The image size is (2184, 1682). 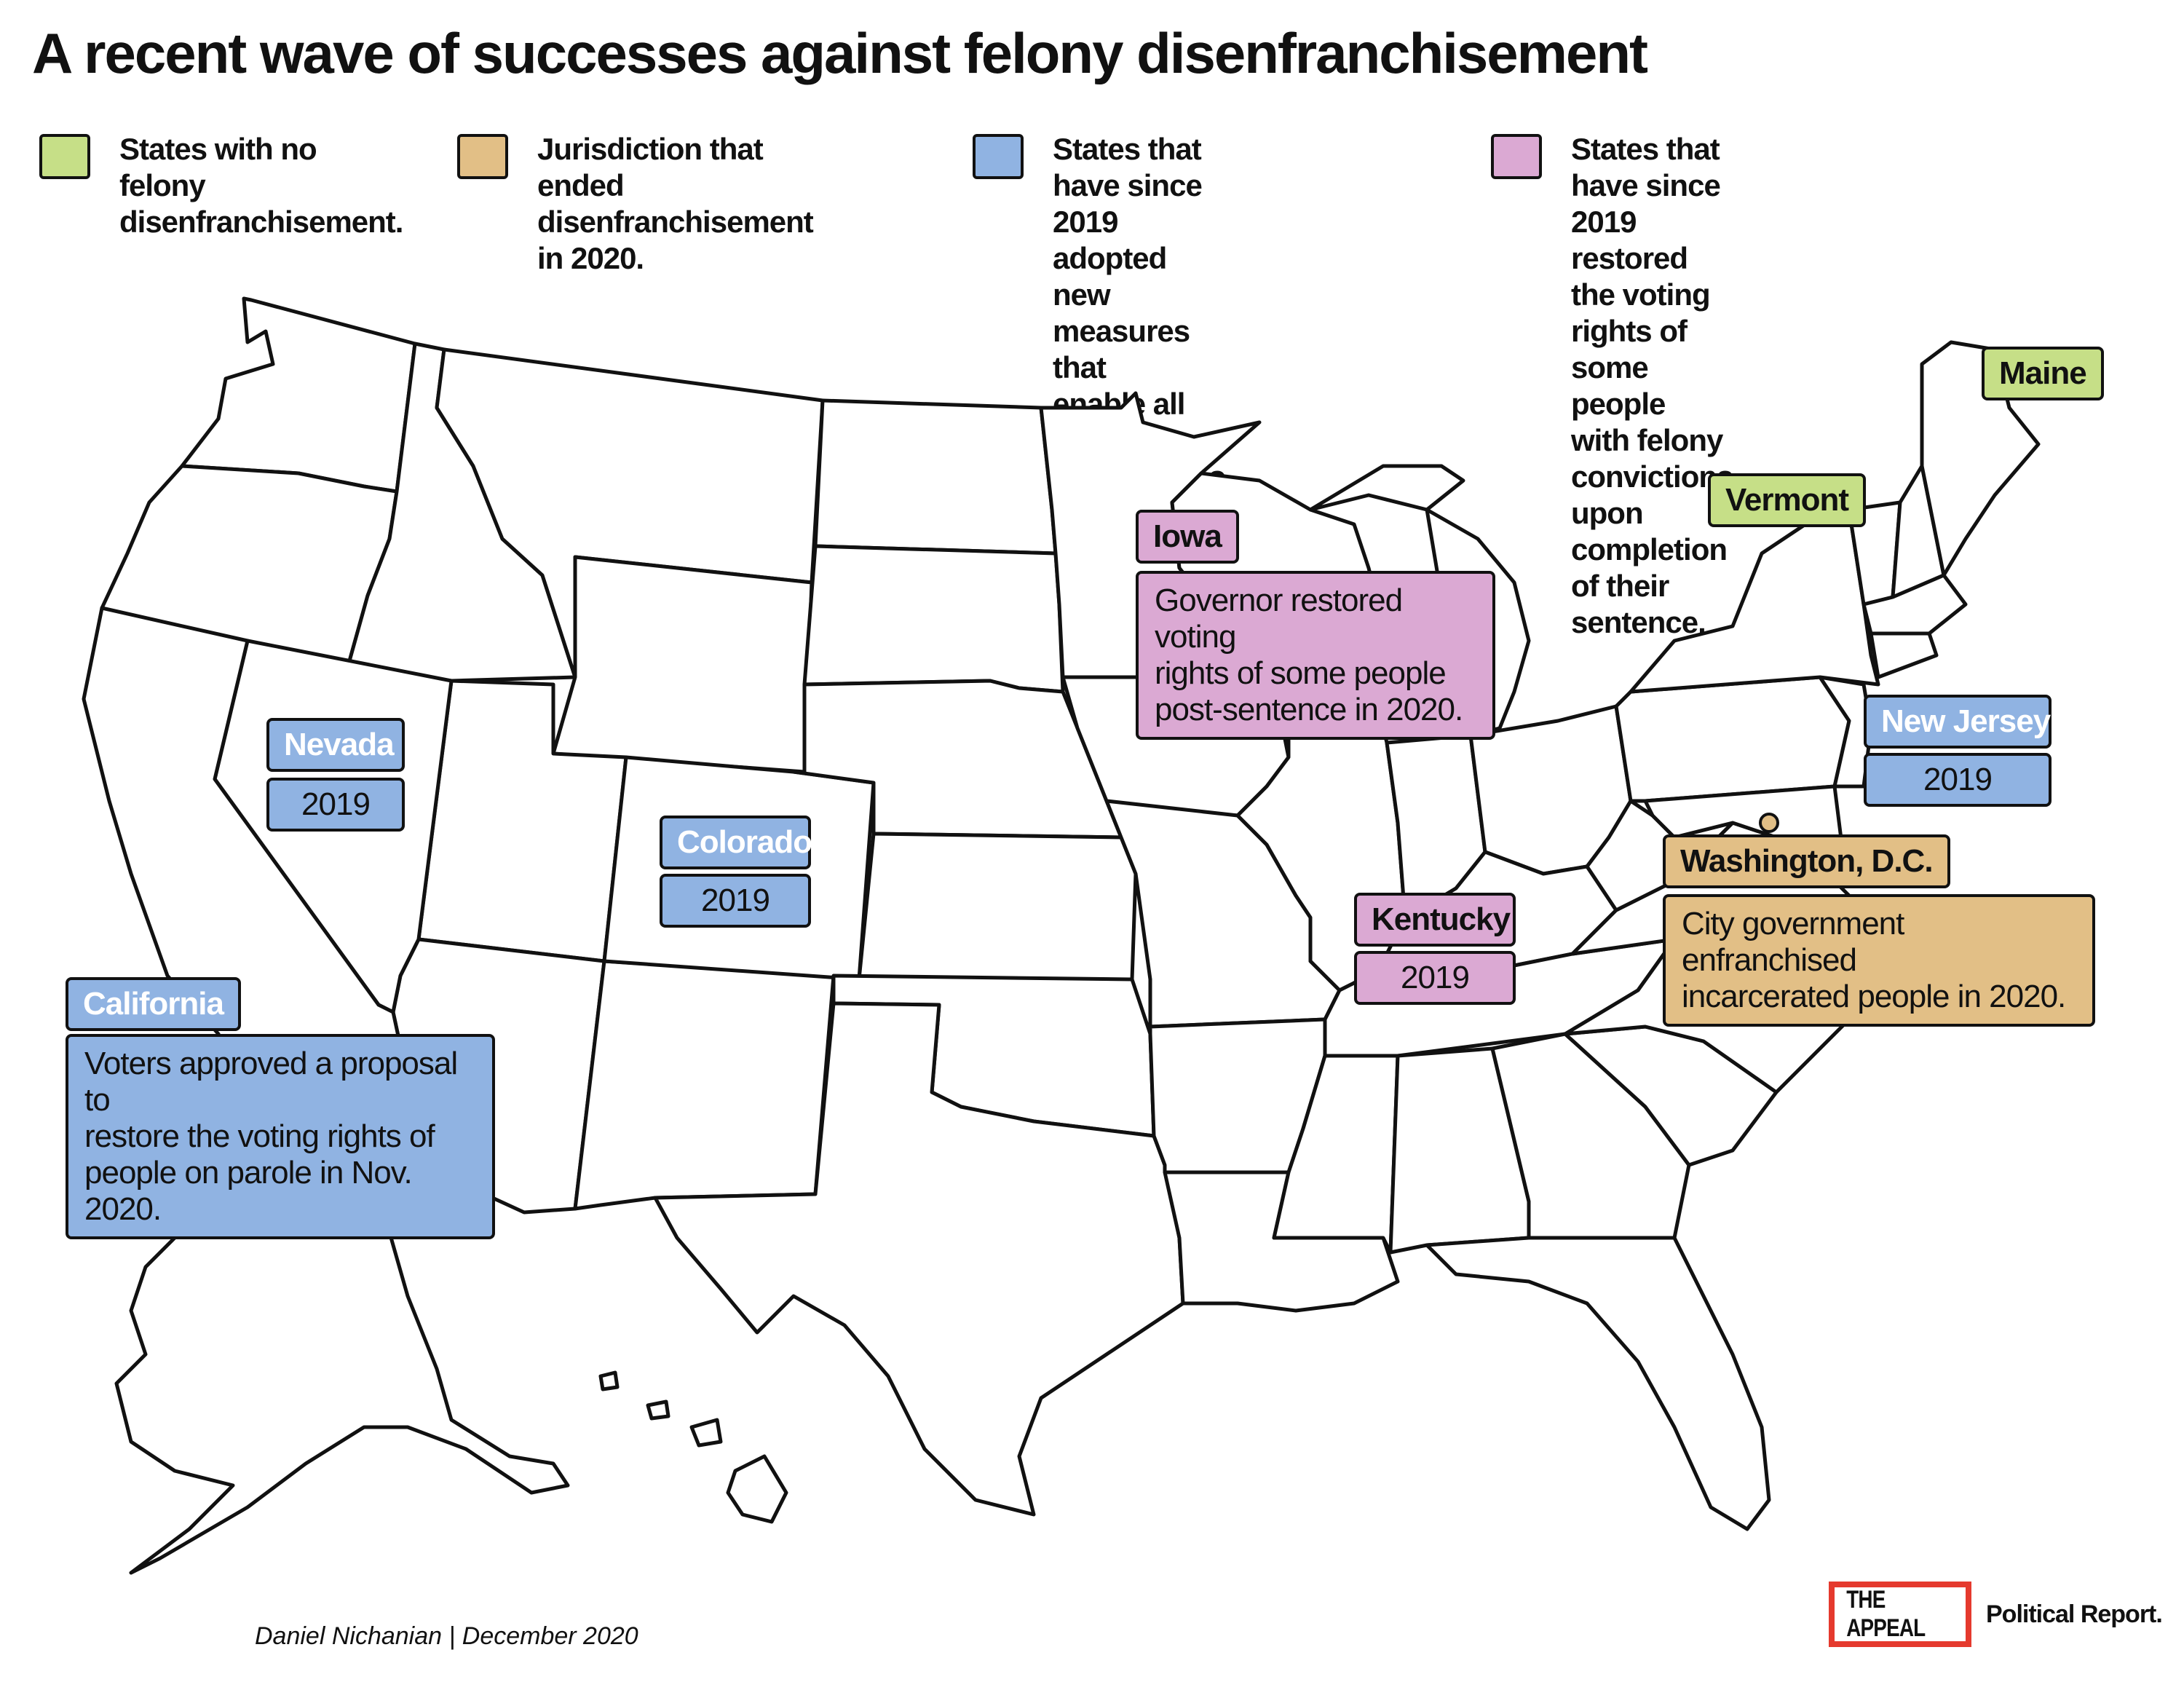 I want to click on year-nevada: 2019, so click(x=335, y=805).